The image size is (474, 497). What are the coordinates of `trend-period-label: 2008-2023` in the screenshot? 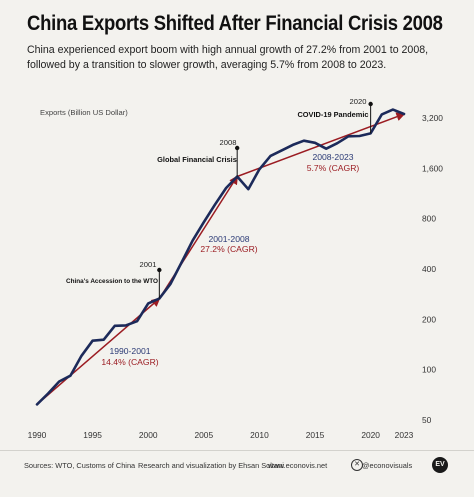 It's located at (332, 157).